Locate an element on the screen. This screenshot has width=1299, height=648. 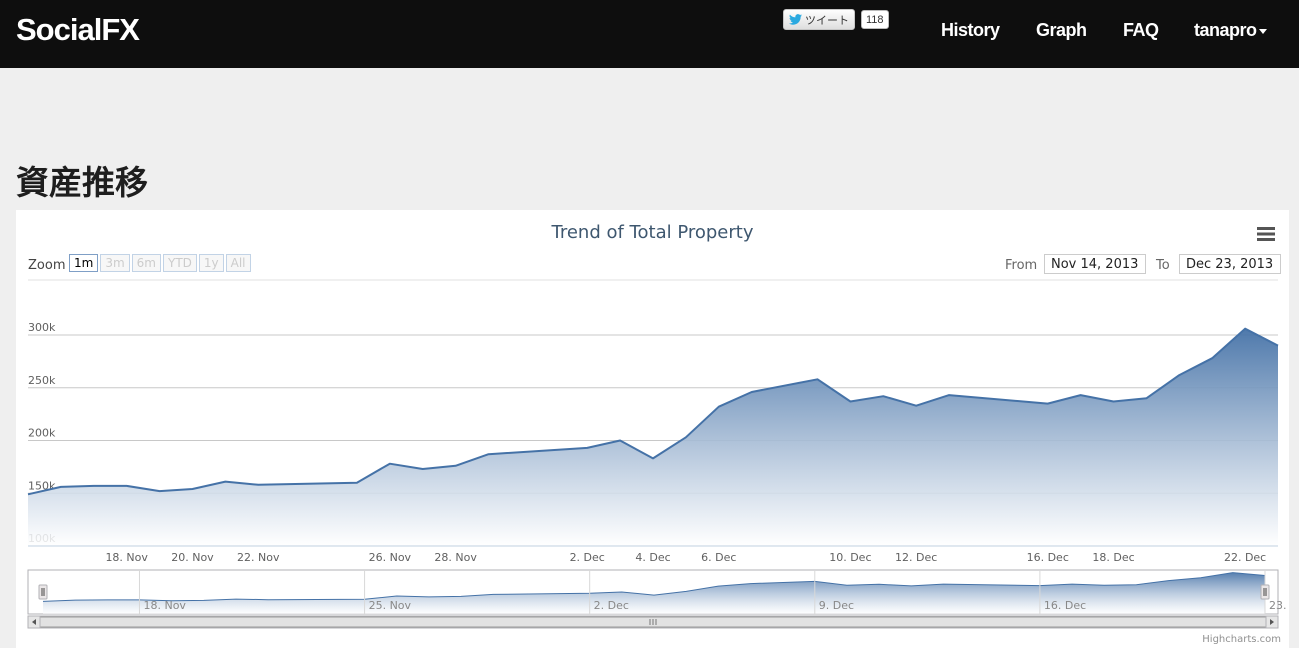
nav-faq: FAQ is located at coordinates (1141, 30).